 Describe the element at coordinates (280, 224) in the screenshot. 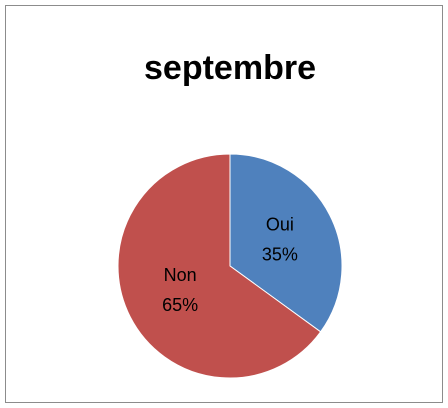

I see `slice-label: Oui` at that location.